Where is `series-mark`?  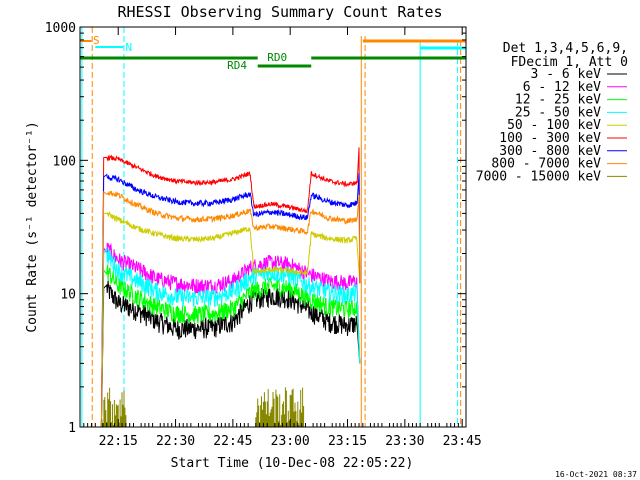
series-mark is located at coordinates (202, 407).